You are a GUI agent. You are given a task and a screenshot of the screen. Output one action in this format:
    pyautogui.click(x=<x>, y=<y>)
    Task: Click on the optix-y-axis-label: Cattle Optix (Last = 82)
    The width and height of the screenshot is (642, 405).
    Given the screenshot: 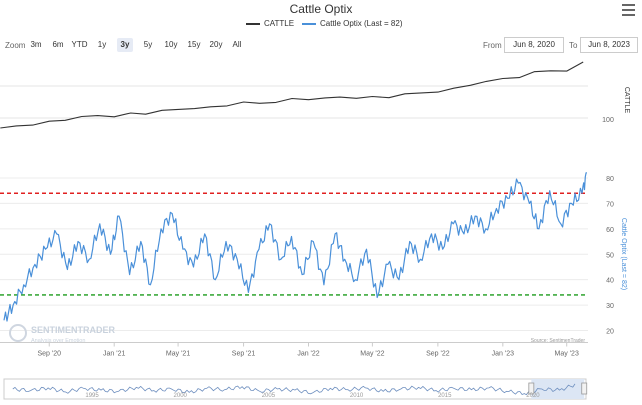 What is the action you would take?
    pyautogui.click(x=623, y=254)
    